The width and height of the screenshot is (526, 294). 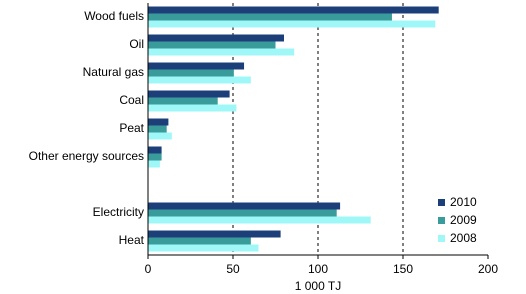 What do you see at coordinates (86, 156) in the screenshot?
I see `y-tick-label: Other energy sources` at bounding box center [86, 156].